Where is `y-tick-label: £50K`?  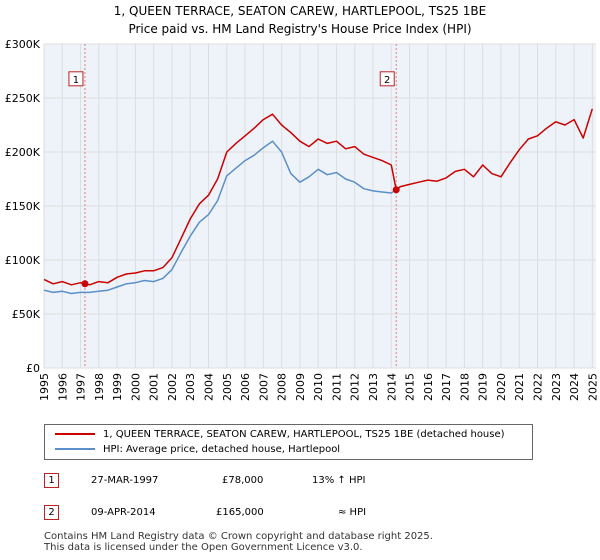
y-tick-label: £50K is located at coordinates (26, 314).